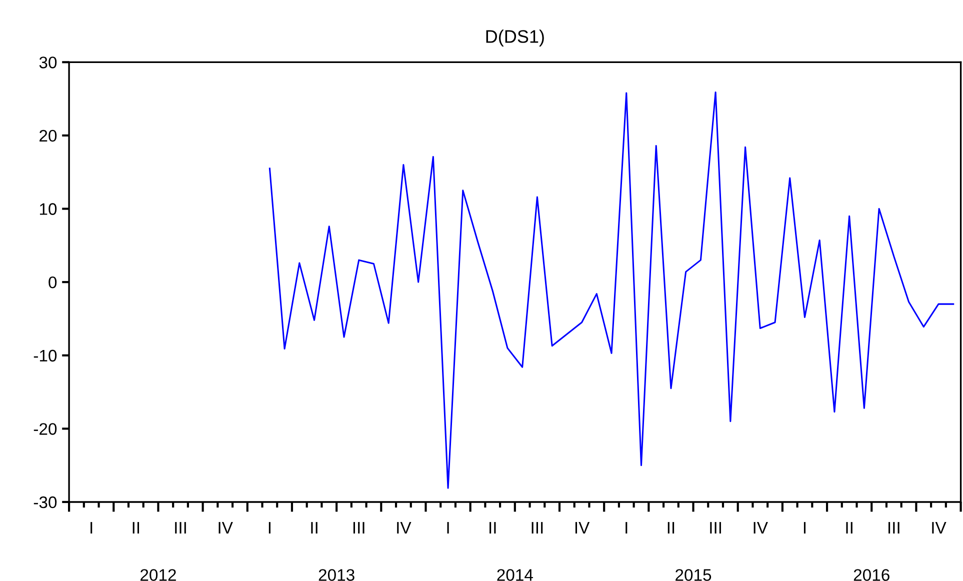 This screenshot has width=963, height=581. I want to click on y-tick-label: -10, so click(45, 356).